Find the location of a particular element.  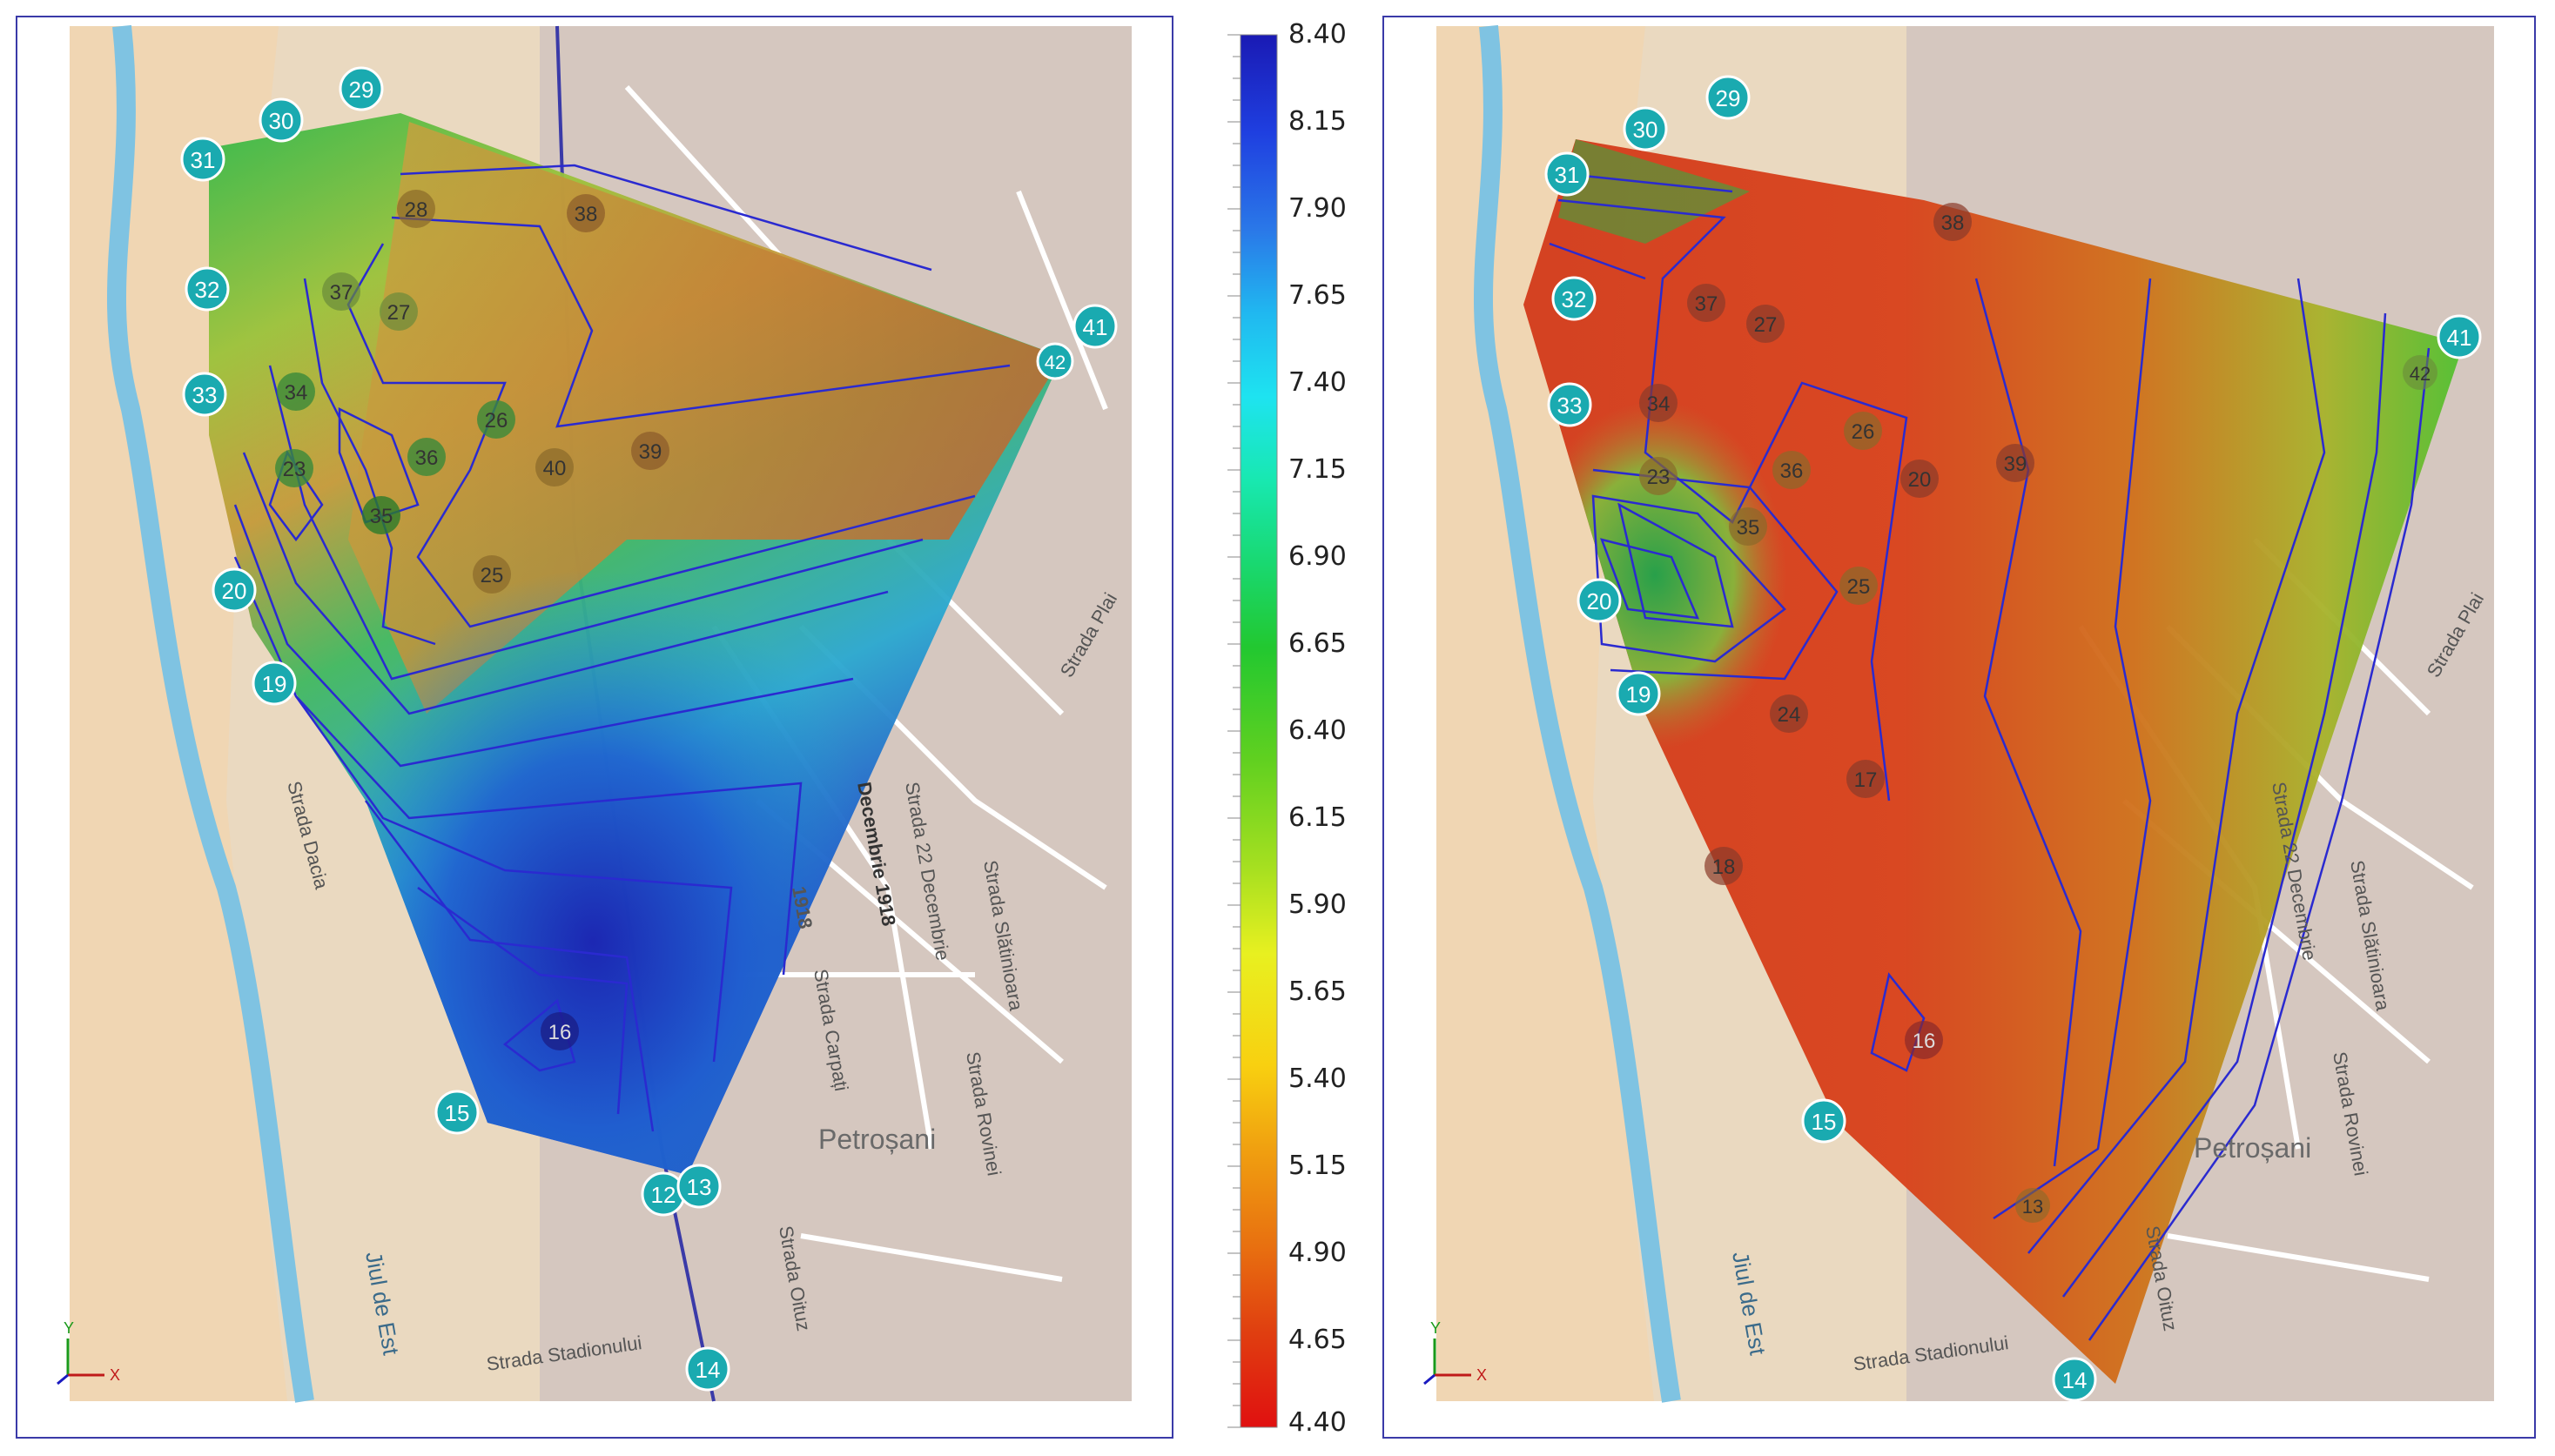

z-axis-arrow is located at coordinates (63, 1379).